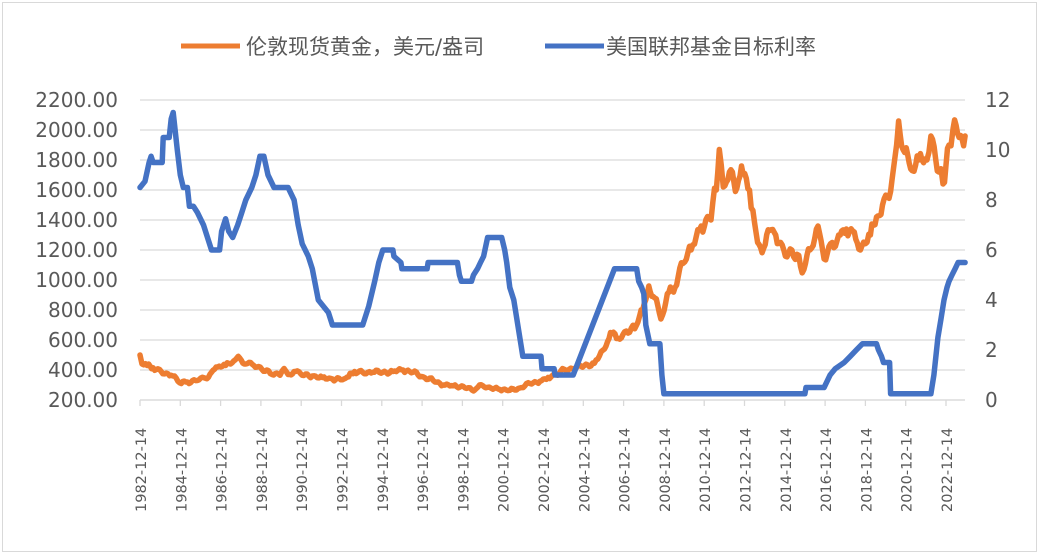 The height and width of the screenshot is (558, 1043). I want to click on y-left-tick-label: 1200.00, so click(76, 250).